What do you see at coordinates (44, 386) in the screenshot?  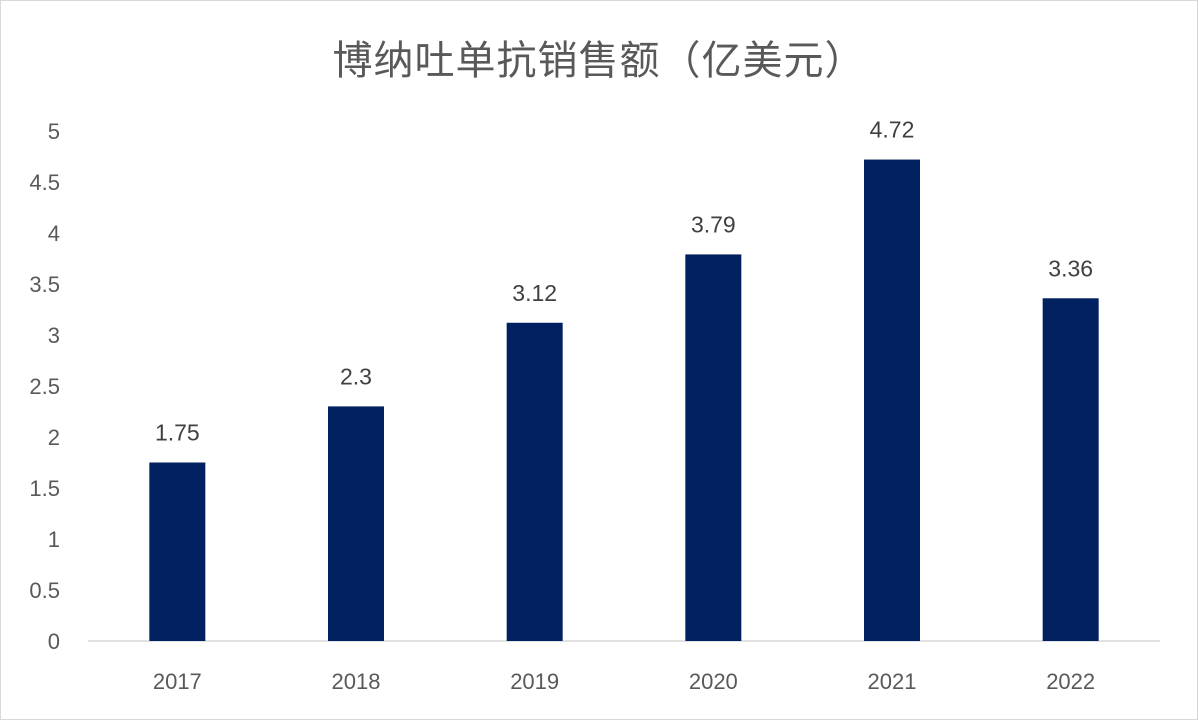 I see `y-tick-label: 2.5` at bounding box center [44, 386].